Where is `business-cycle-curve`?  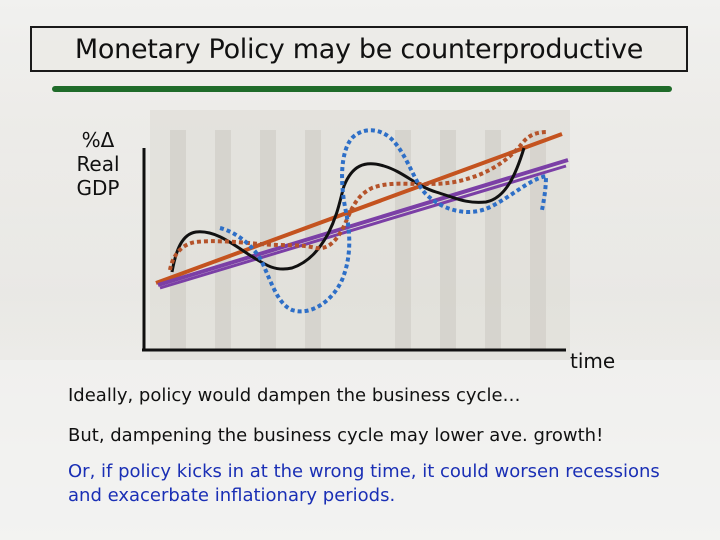
business-cycle-curve is located at coordinates (348, 210).